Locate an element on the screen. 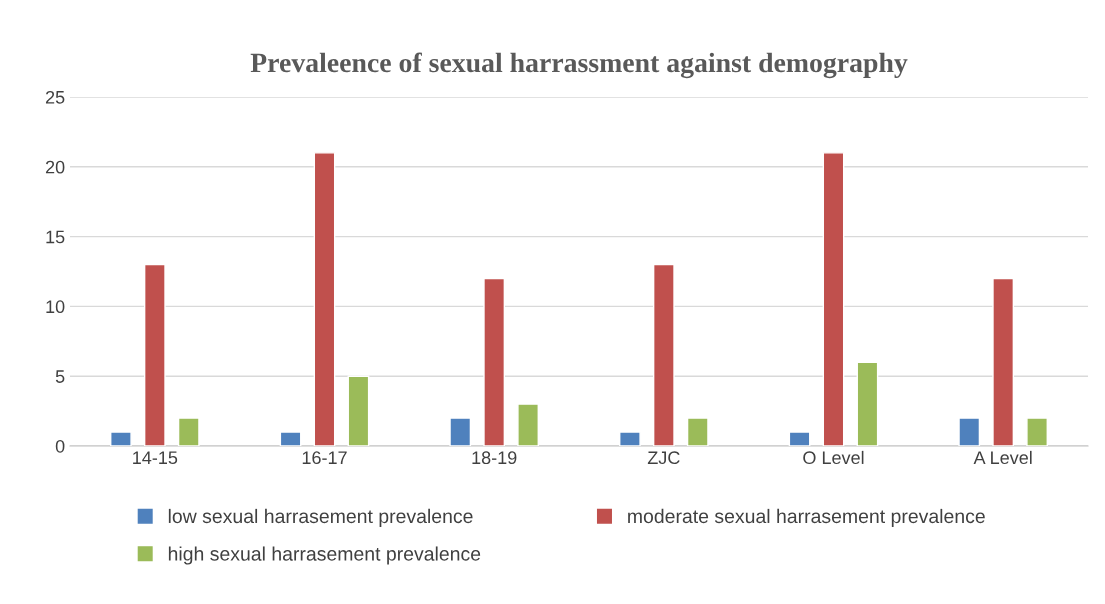 This screenshot has width=1105, height=604. x-tick-label: O Level is located at coordinates (833, 457).